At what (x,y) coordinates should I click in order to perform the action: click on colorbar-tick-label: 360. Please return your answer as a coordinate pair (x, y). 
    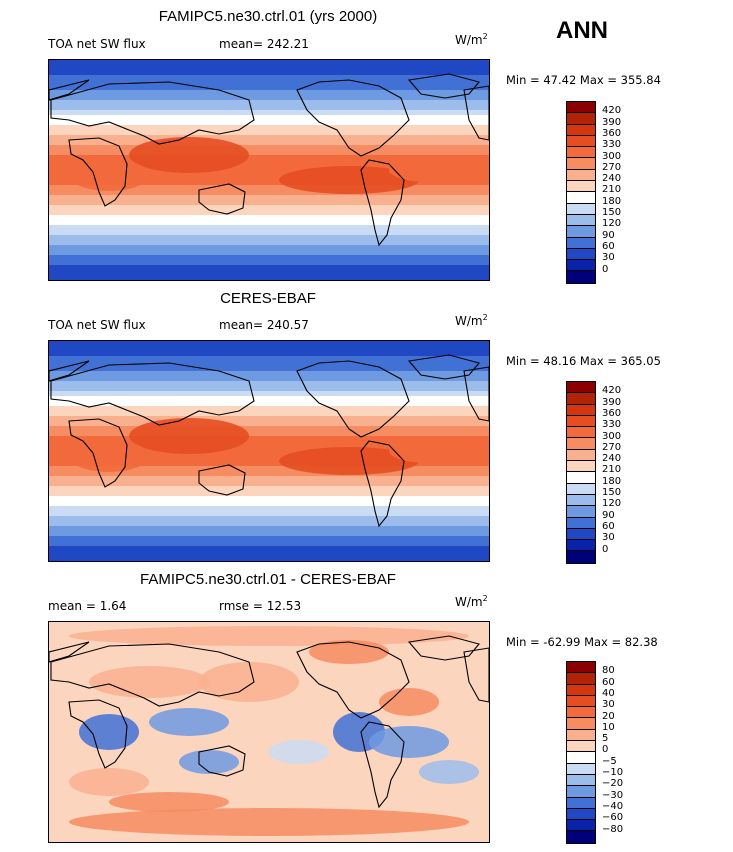
    Looking at the image, I should click on (612, 133).